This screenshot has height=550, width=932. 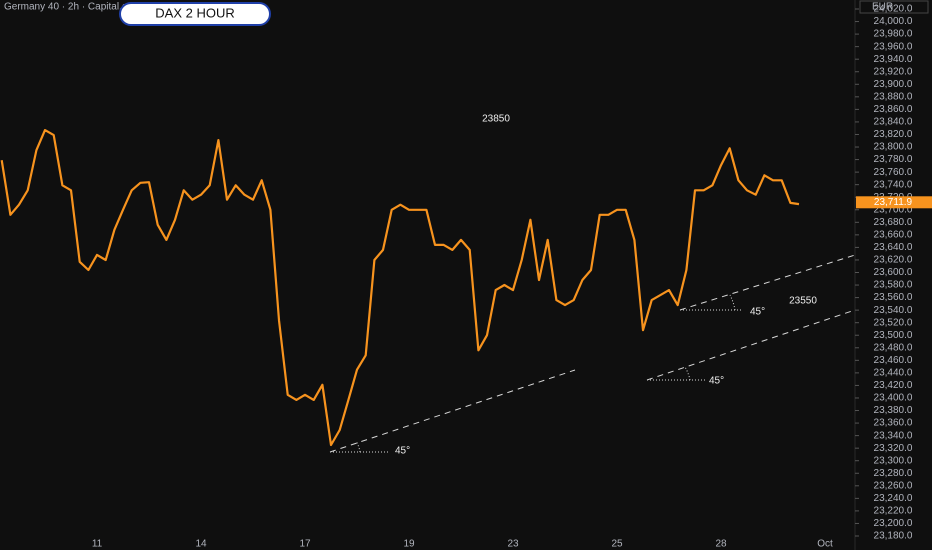 What do you see at coordinates (893, 109) in the screenshot?
I see `y-tick-label: 23,860.0` at bounding box center [893, 109].